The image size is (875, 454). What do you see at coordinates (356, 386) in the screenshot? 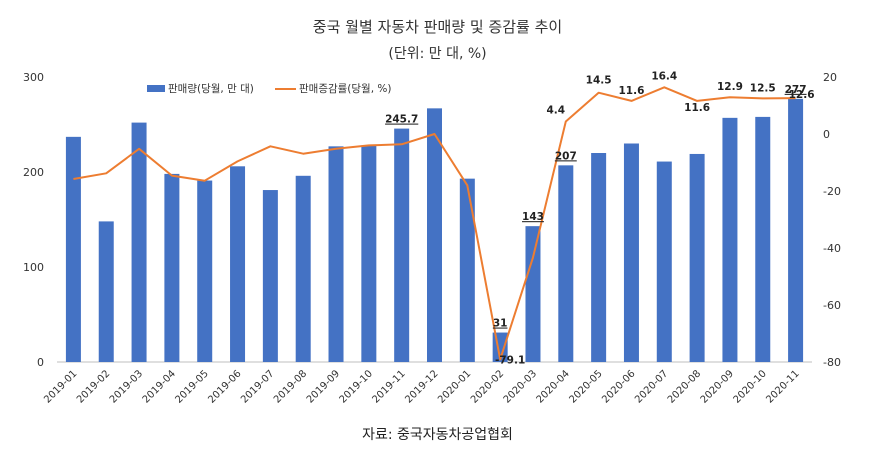
I see `x-tick-label: 2019-10` at bounding box center [356, 386].